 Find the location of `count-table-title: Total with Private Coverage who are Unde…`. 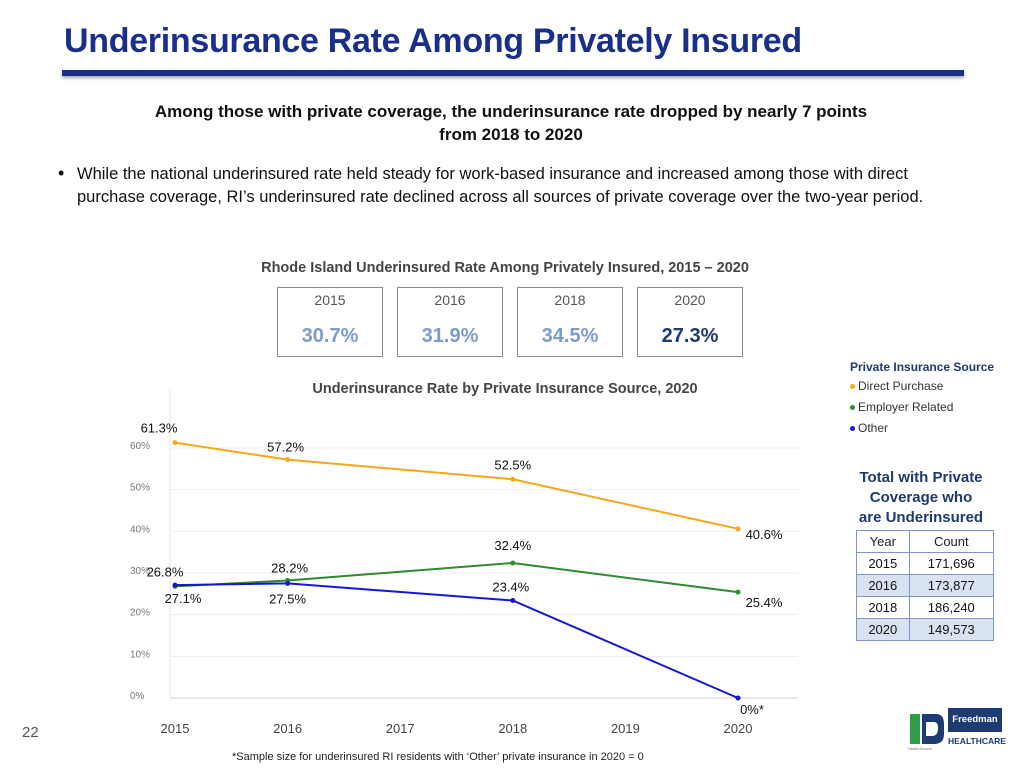

count-table-title: Total with Private Coverage who are Unde… is located at coordinates (921, 498).